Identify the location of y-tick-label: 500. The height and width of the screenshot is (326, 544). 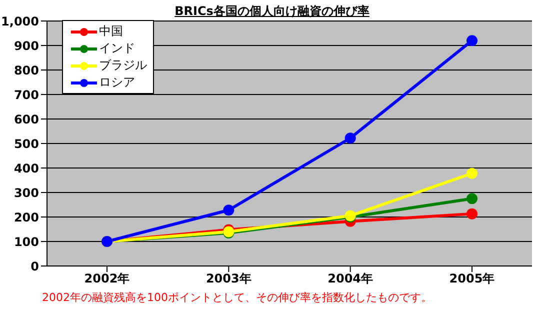
(26, 143).